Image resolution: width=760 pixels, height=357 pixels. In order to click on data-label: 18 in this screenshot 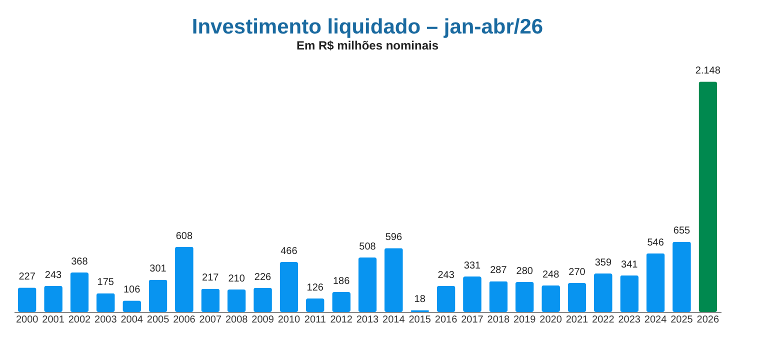, I will do `click(420, 300)`.